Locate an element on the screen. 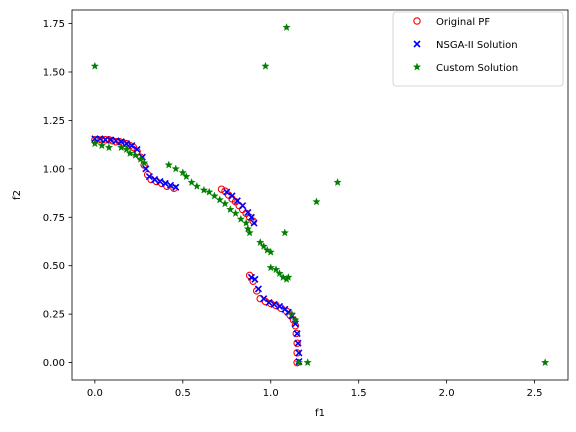  legend-box is located at coordinates (478, 49).